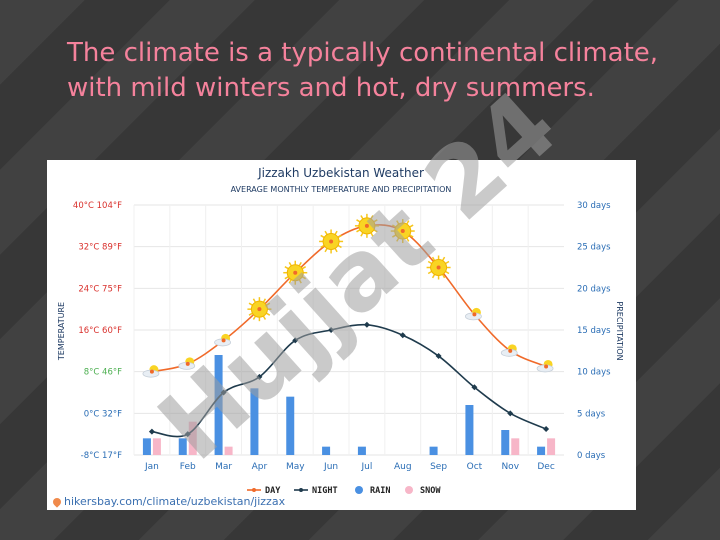 This screenshot has height=540, width=720. What do you see at coordinates (475, 467) in the screenshot?
I see `x-tick-label: Oct` at bounding box center [475, 467].